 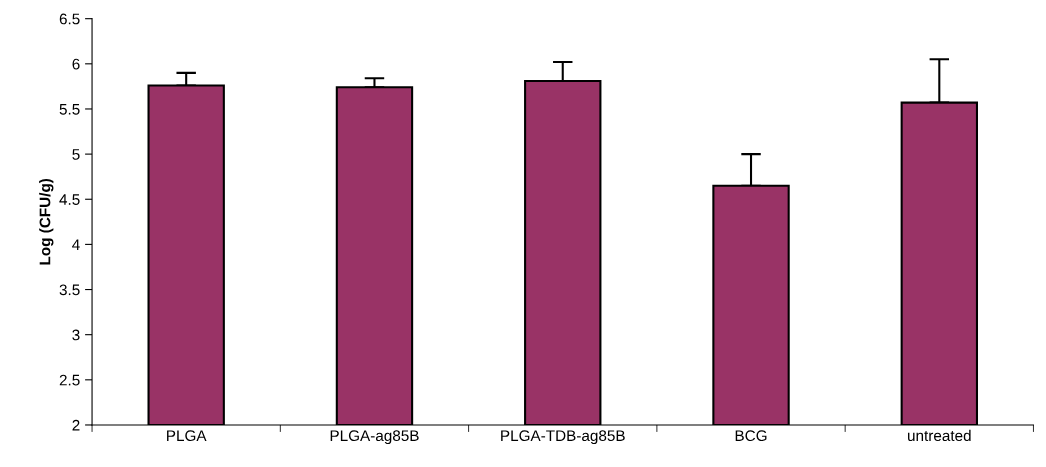 I want to click on y-tick-label: 6.5, so click(x=69, y=19).